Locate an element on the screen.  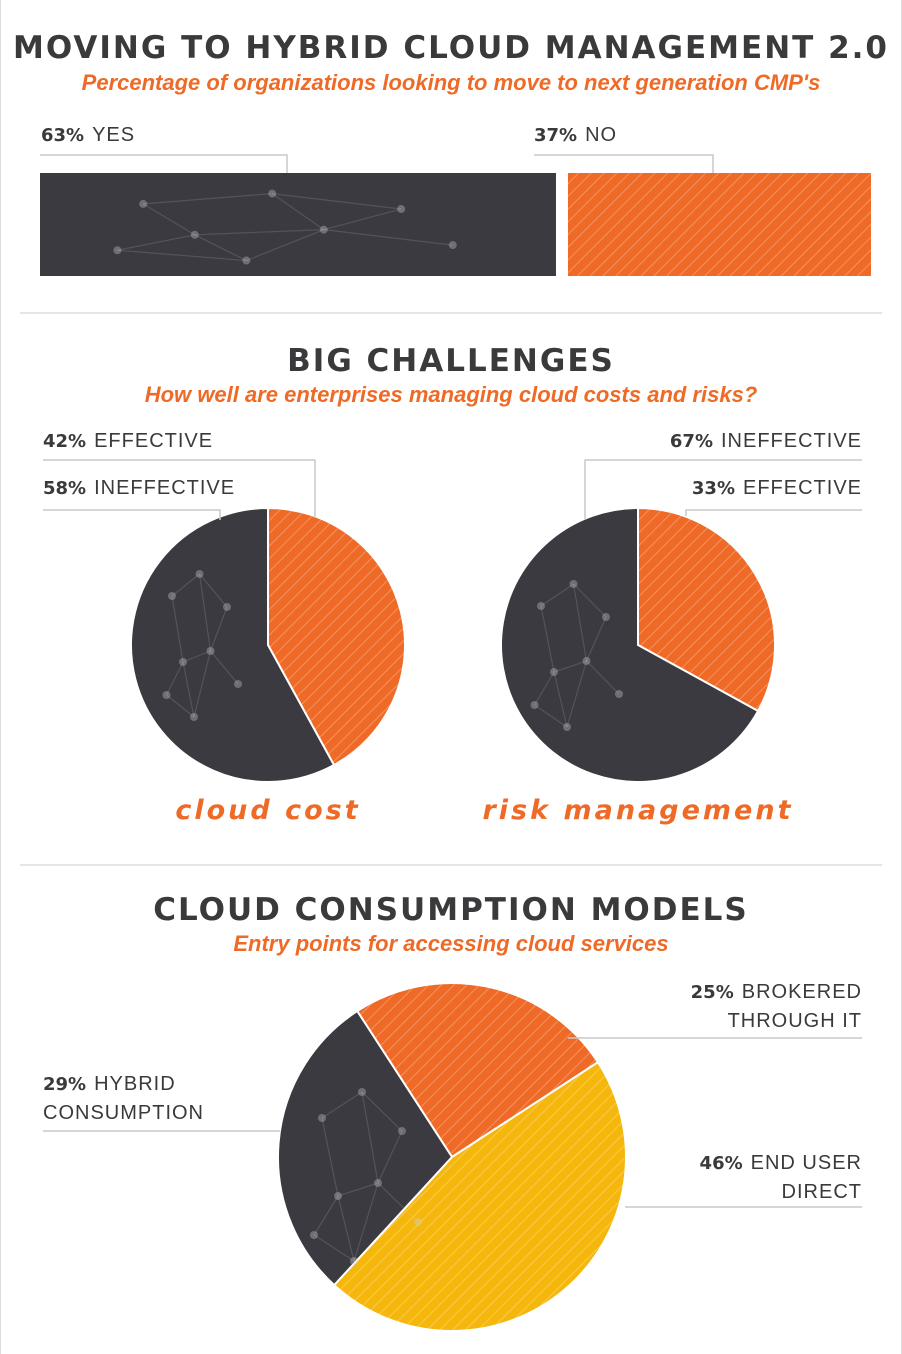
pie1-caption: cloud cost is located at coordinates (268, 810).